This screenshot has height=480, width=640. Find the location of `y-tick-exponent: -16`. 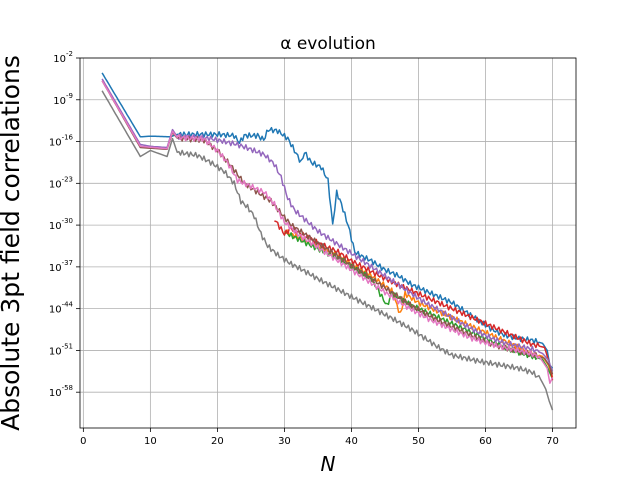

y-tick-exponent: -16 is located at coordinates (68, 138).